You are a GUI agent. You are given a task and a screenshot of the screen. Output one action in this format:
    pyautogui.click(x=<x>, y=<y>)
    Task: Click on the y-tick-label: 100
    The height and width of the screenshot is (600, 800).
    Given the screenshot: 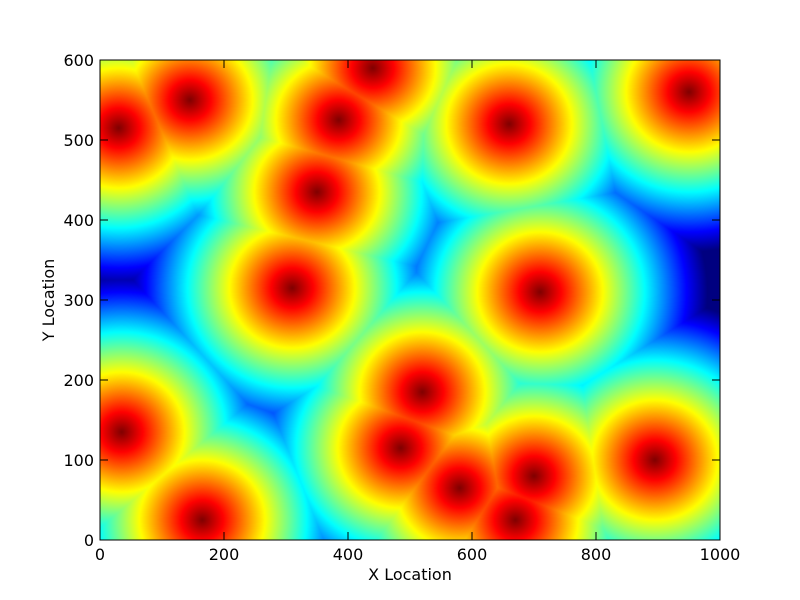 What is the action you would take?
    pyautogui.click(x=78, y=460)
    